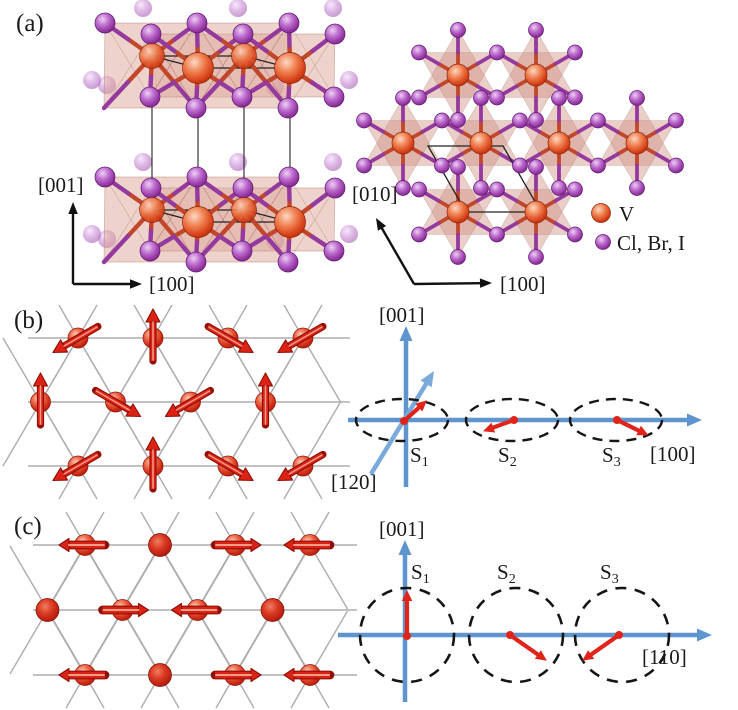 The width and height of the screenshot is (738, 710). What do you see at coordinates (638, 228) in the screenshot?
I see `legend: V Cl, Br, I` at bounding box center [638, 228].